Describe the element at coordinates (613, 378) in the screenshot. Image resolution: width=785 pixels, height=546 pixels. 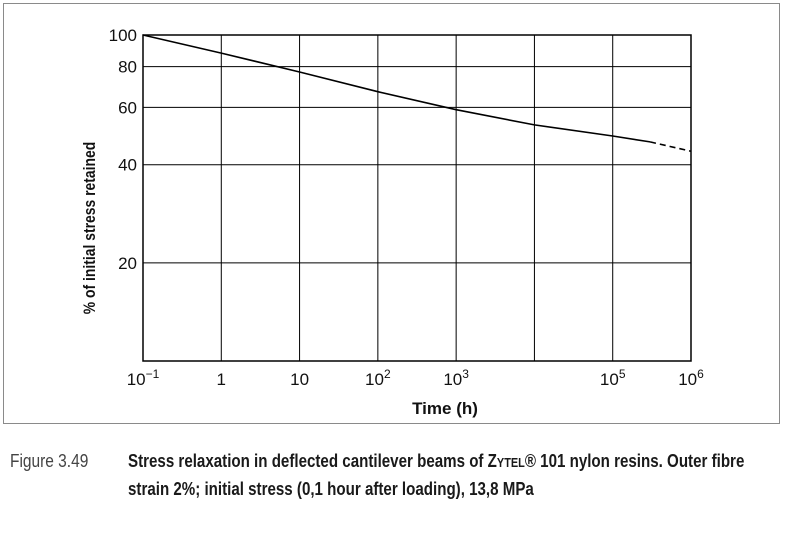
I see `x-tick-label: 10⁵` at that location.